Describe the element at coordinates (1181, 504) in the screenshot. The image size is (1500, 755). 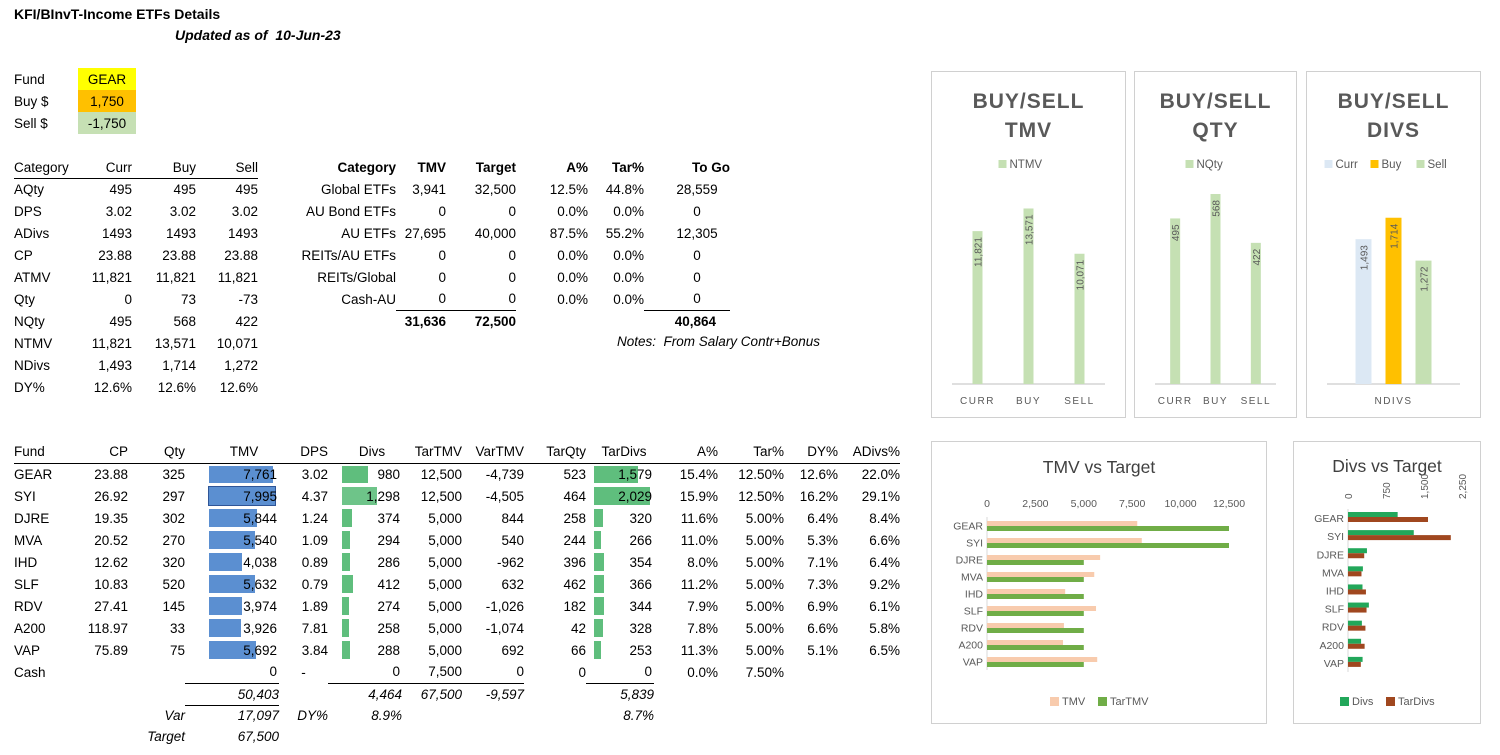
I see `tick-label: 10,000` at that location.